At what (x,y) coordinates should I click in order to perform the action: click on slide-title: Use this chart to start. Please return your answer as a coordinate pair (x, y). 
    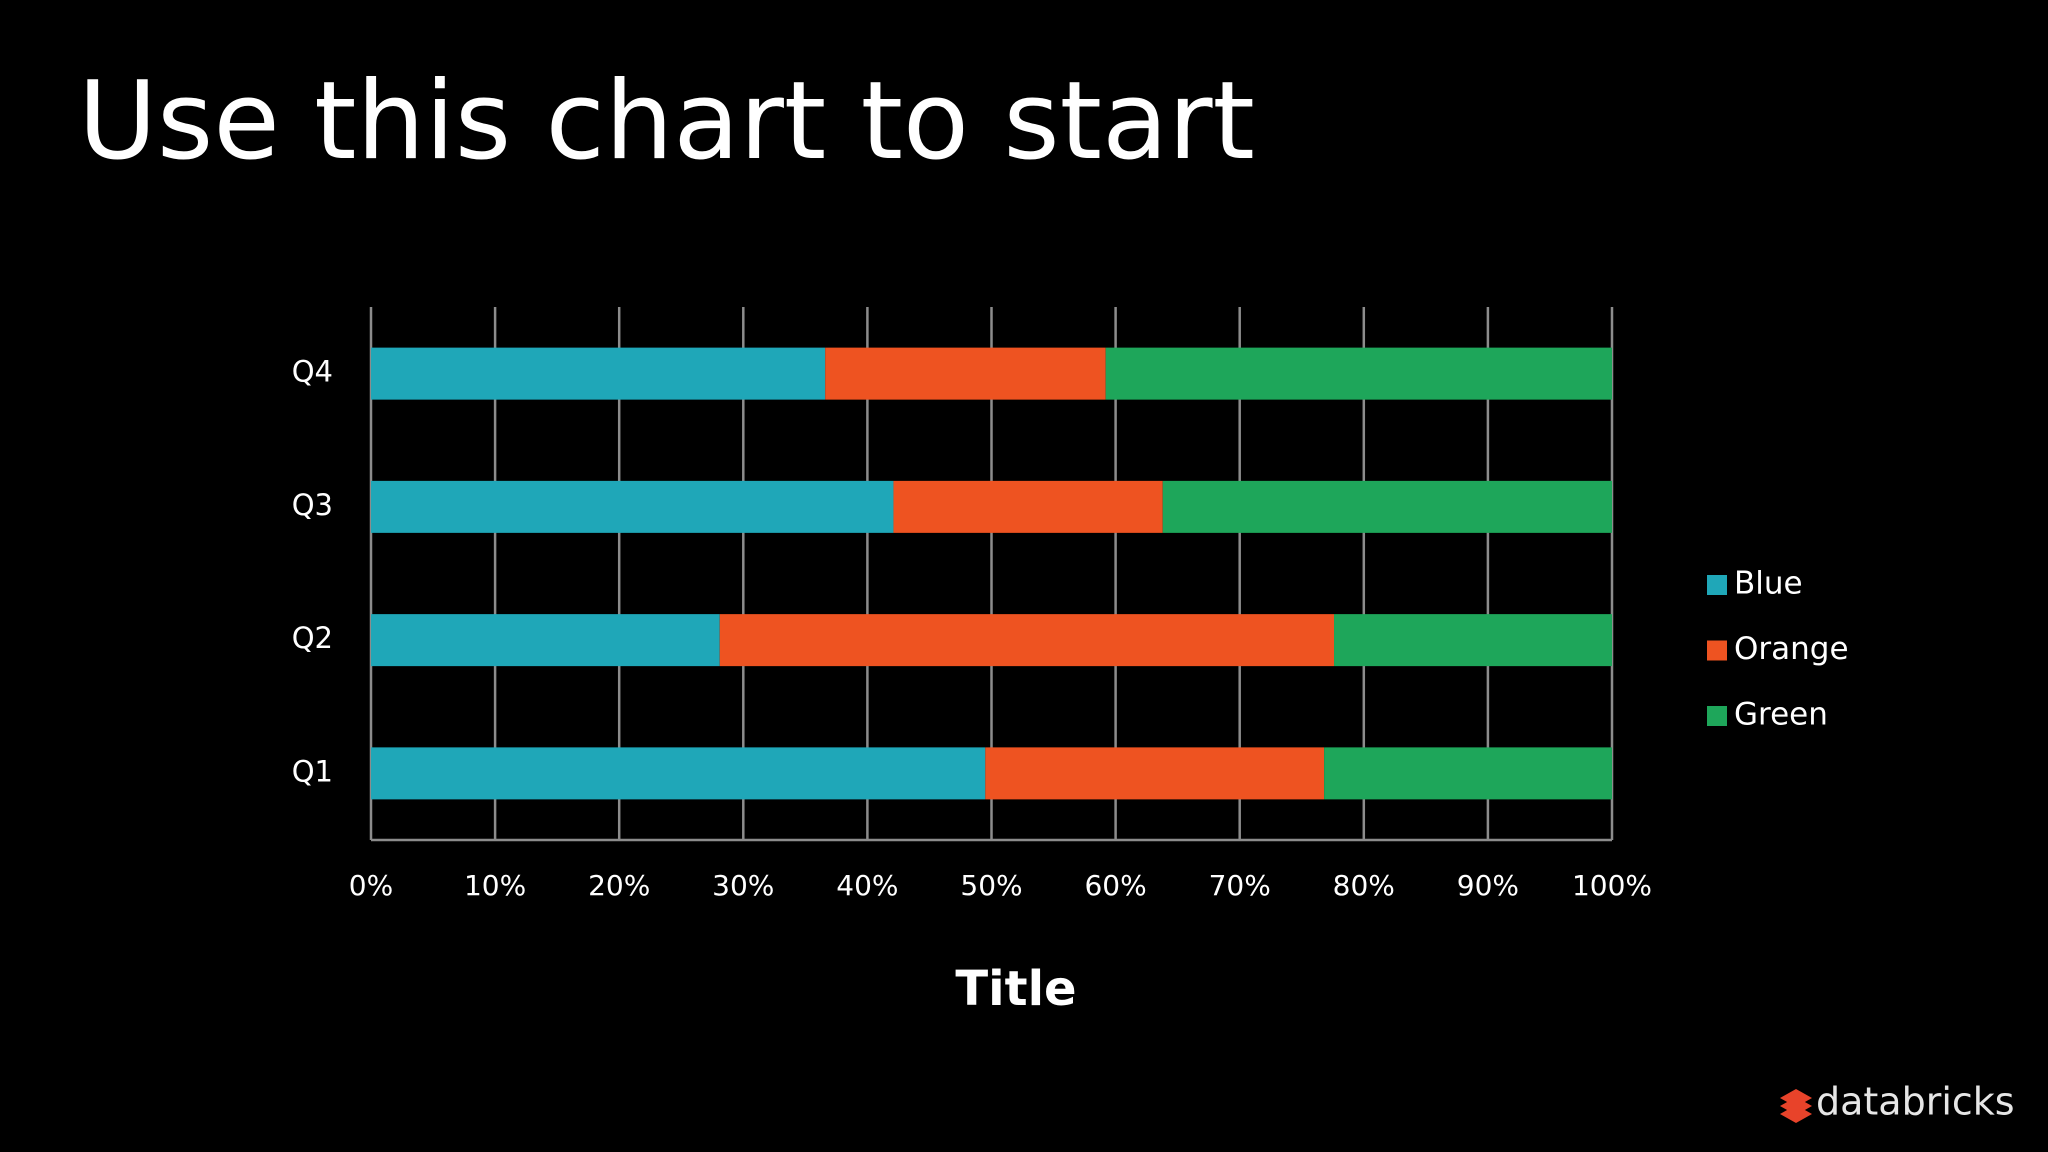
    Looking at the image, I should click on (666, 121).